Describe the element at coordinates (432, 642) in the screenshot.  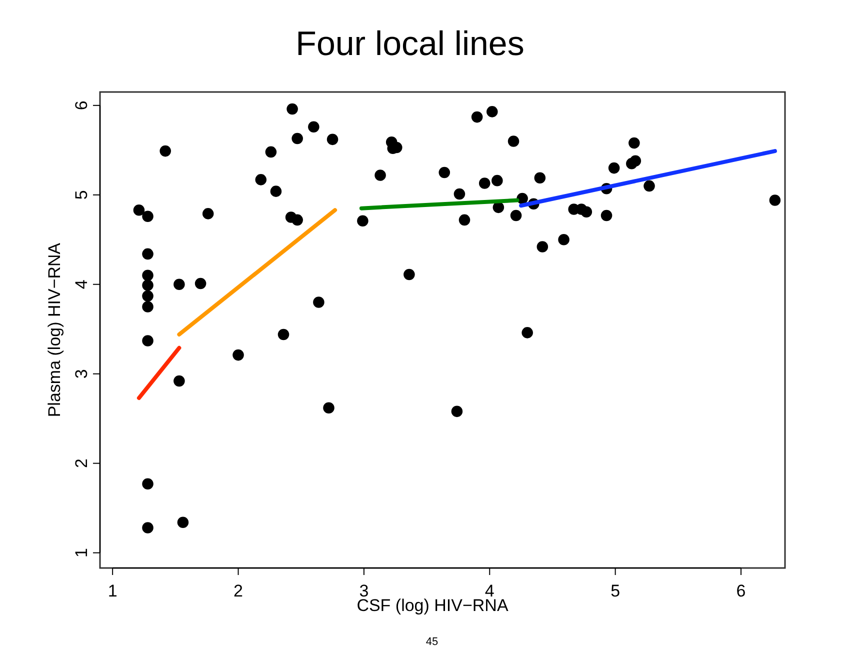
I see `text: 45` at that location.